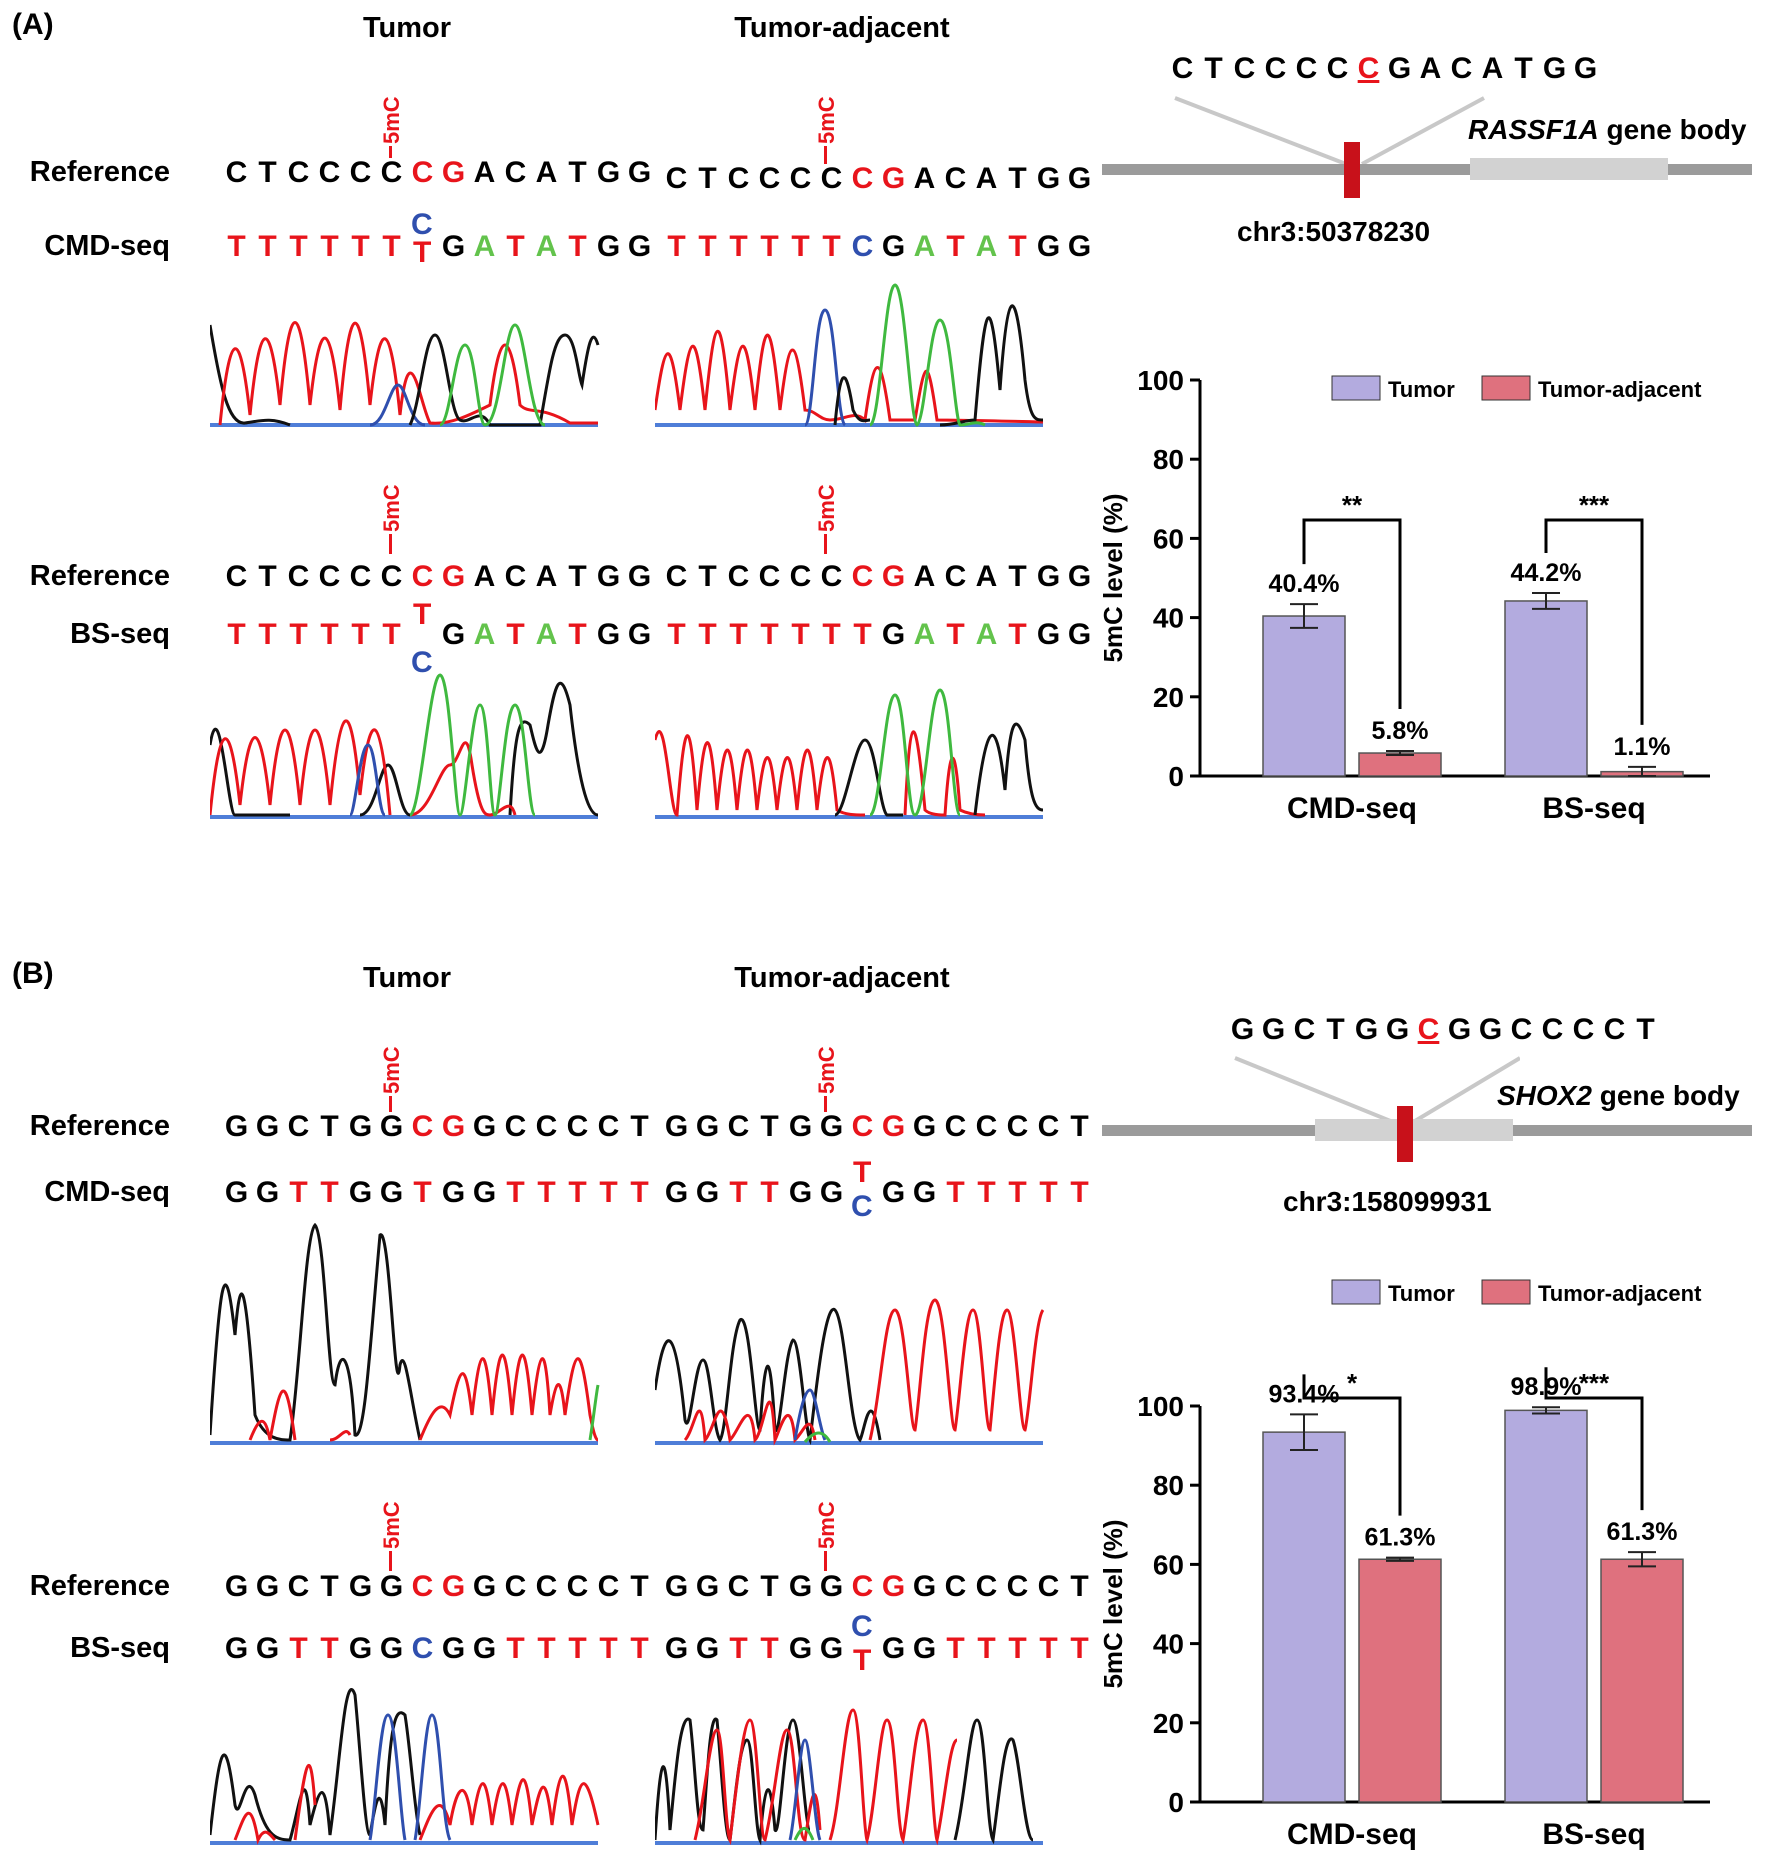 The image size is (1782, 1857). Describe the element at coordinates (1304, 584) in the screenshot. I see `value-label: 40.4%` at that location.